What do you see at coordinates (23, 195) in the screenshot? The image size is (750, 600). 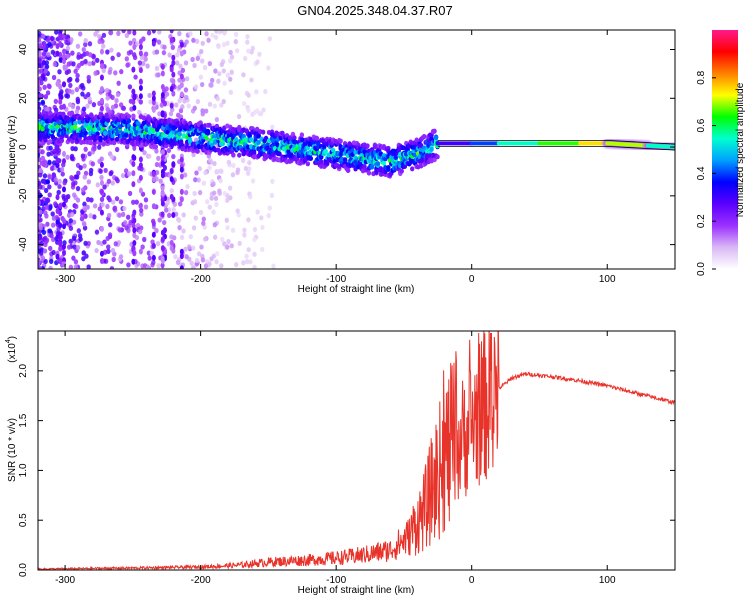 I see `spectrogram-y-tick-label: -20` at bounding box center [23, 195].